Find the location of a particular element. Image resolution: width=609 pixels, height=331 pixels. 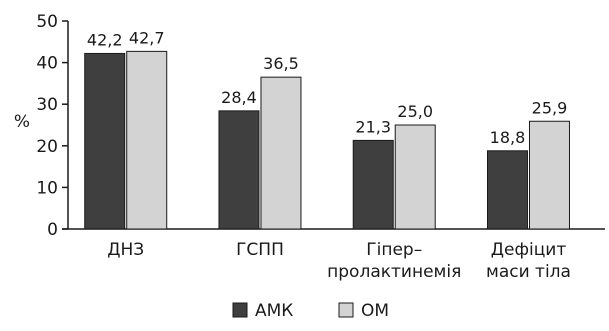

category-label: Дефіцит маси тіла is located at coordinates (528, 261).